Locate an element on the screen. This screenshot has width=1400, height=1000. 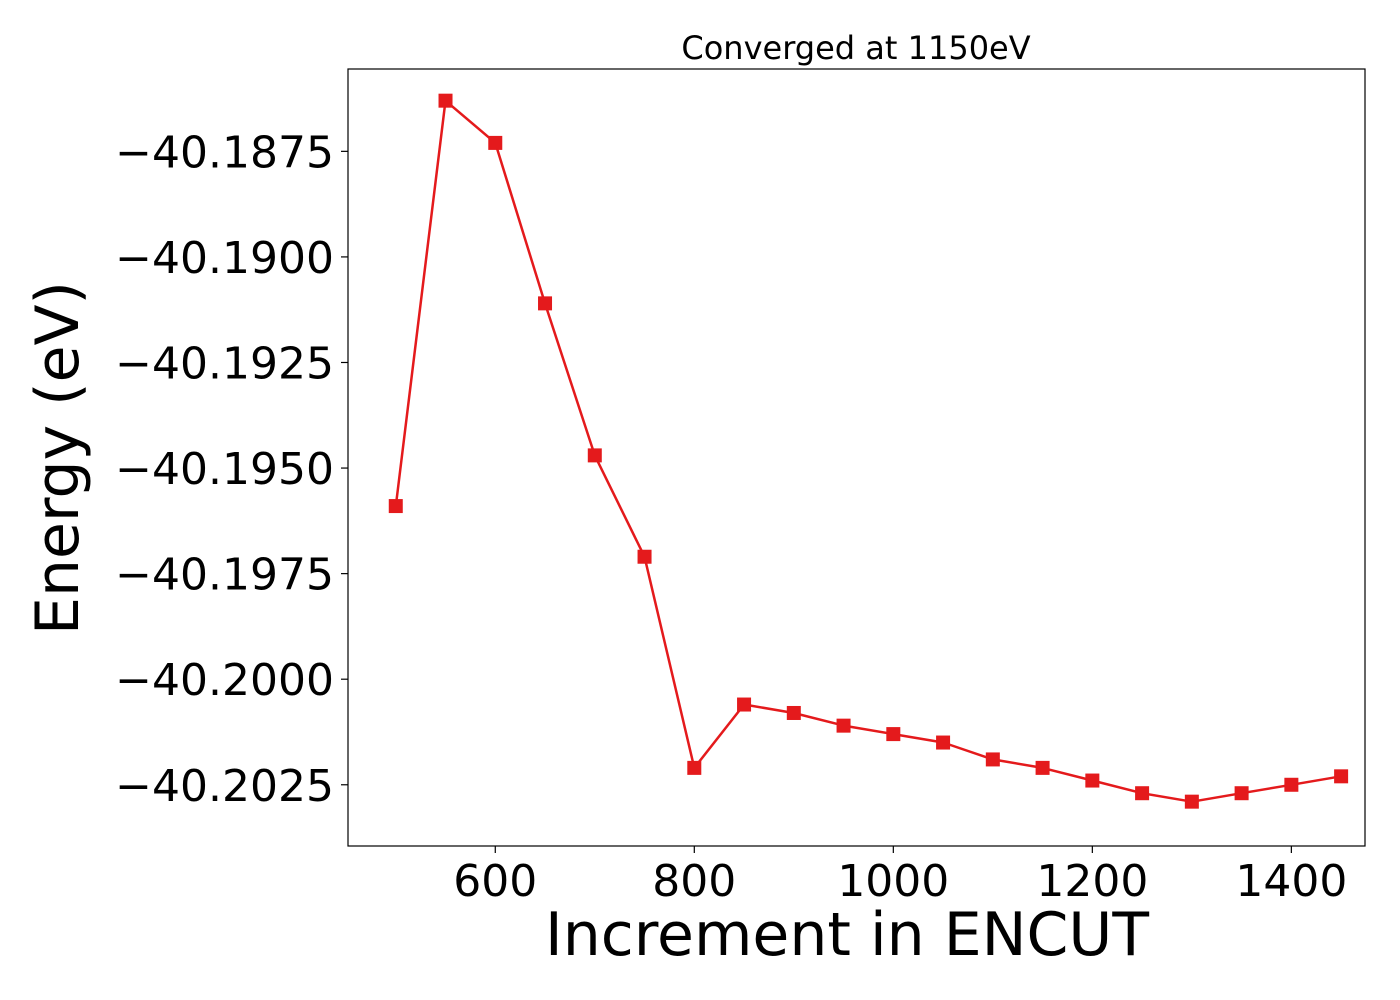
y-tick-label: −40.2025 is located at coordinates (224, 786).